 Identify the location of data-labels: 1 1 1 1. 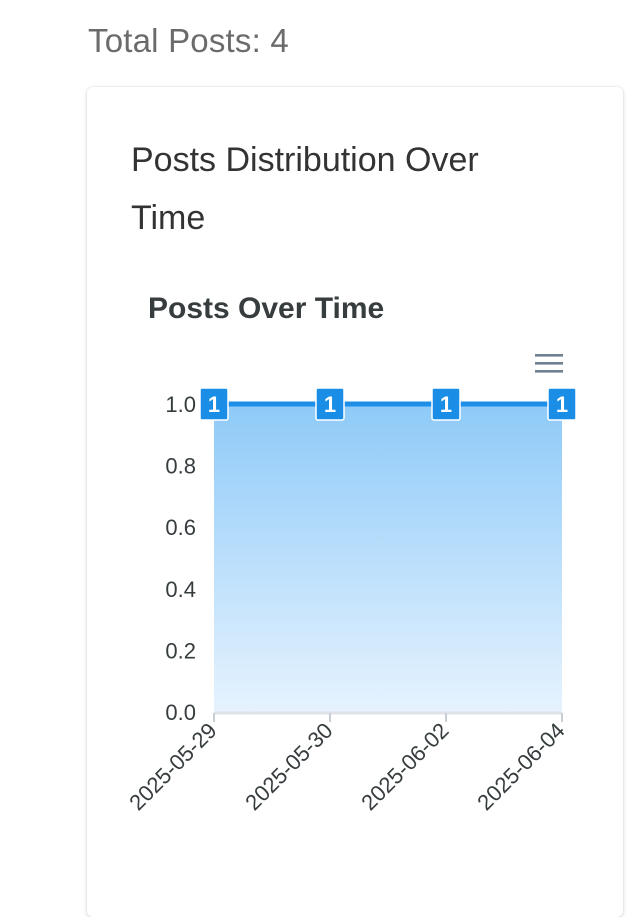
(388, 404).